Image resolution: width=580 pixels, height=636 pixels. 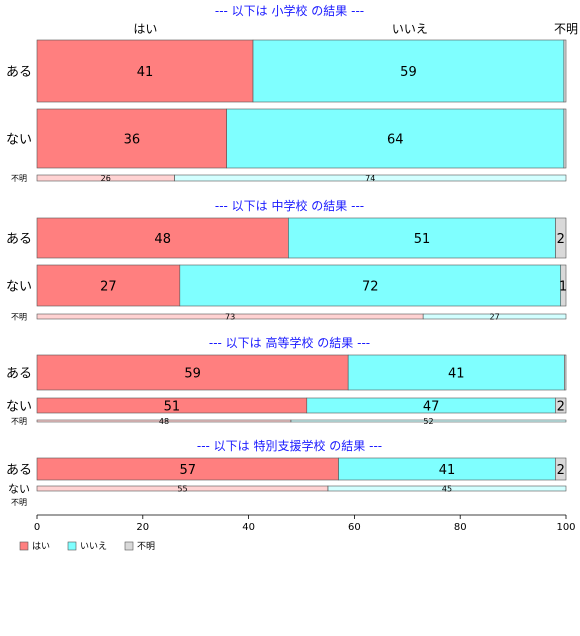 What do you see at coordinates (289, 445) in the screenshot?
I see `panel-title: --- 以下は 特別支援学校 の結果 ---` at bounding box center [289, 445].